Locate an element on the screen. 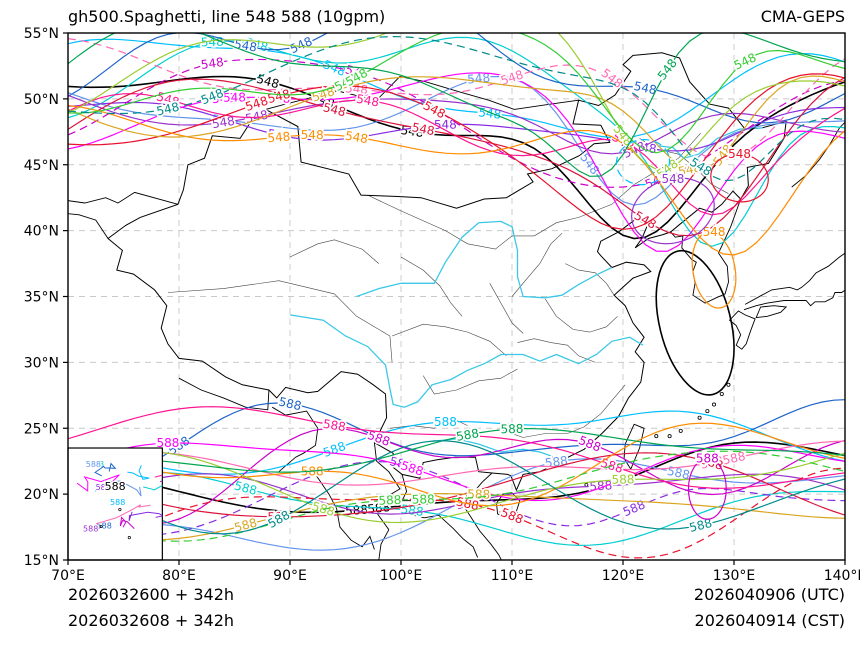 This screenshot has width=860, height=645. y-tick-label: 45°N is located at coordinates (41, 166).